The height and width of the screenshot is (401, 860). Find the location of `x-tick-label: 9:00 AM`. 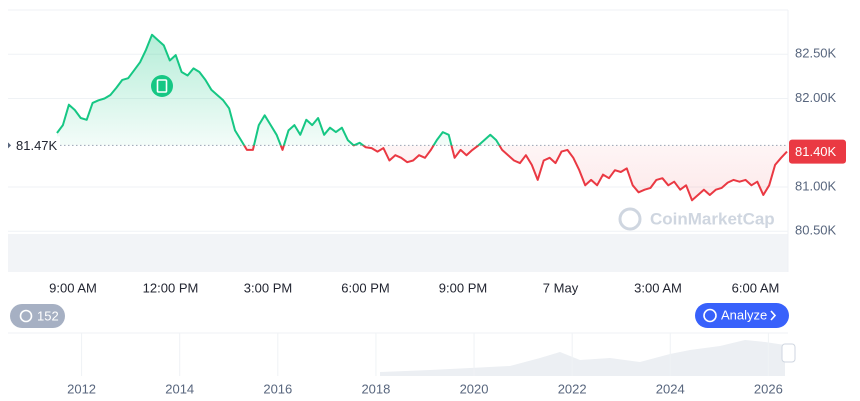

x-tick-label: 9:00 AM is located at coordinates (73, 287).